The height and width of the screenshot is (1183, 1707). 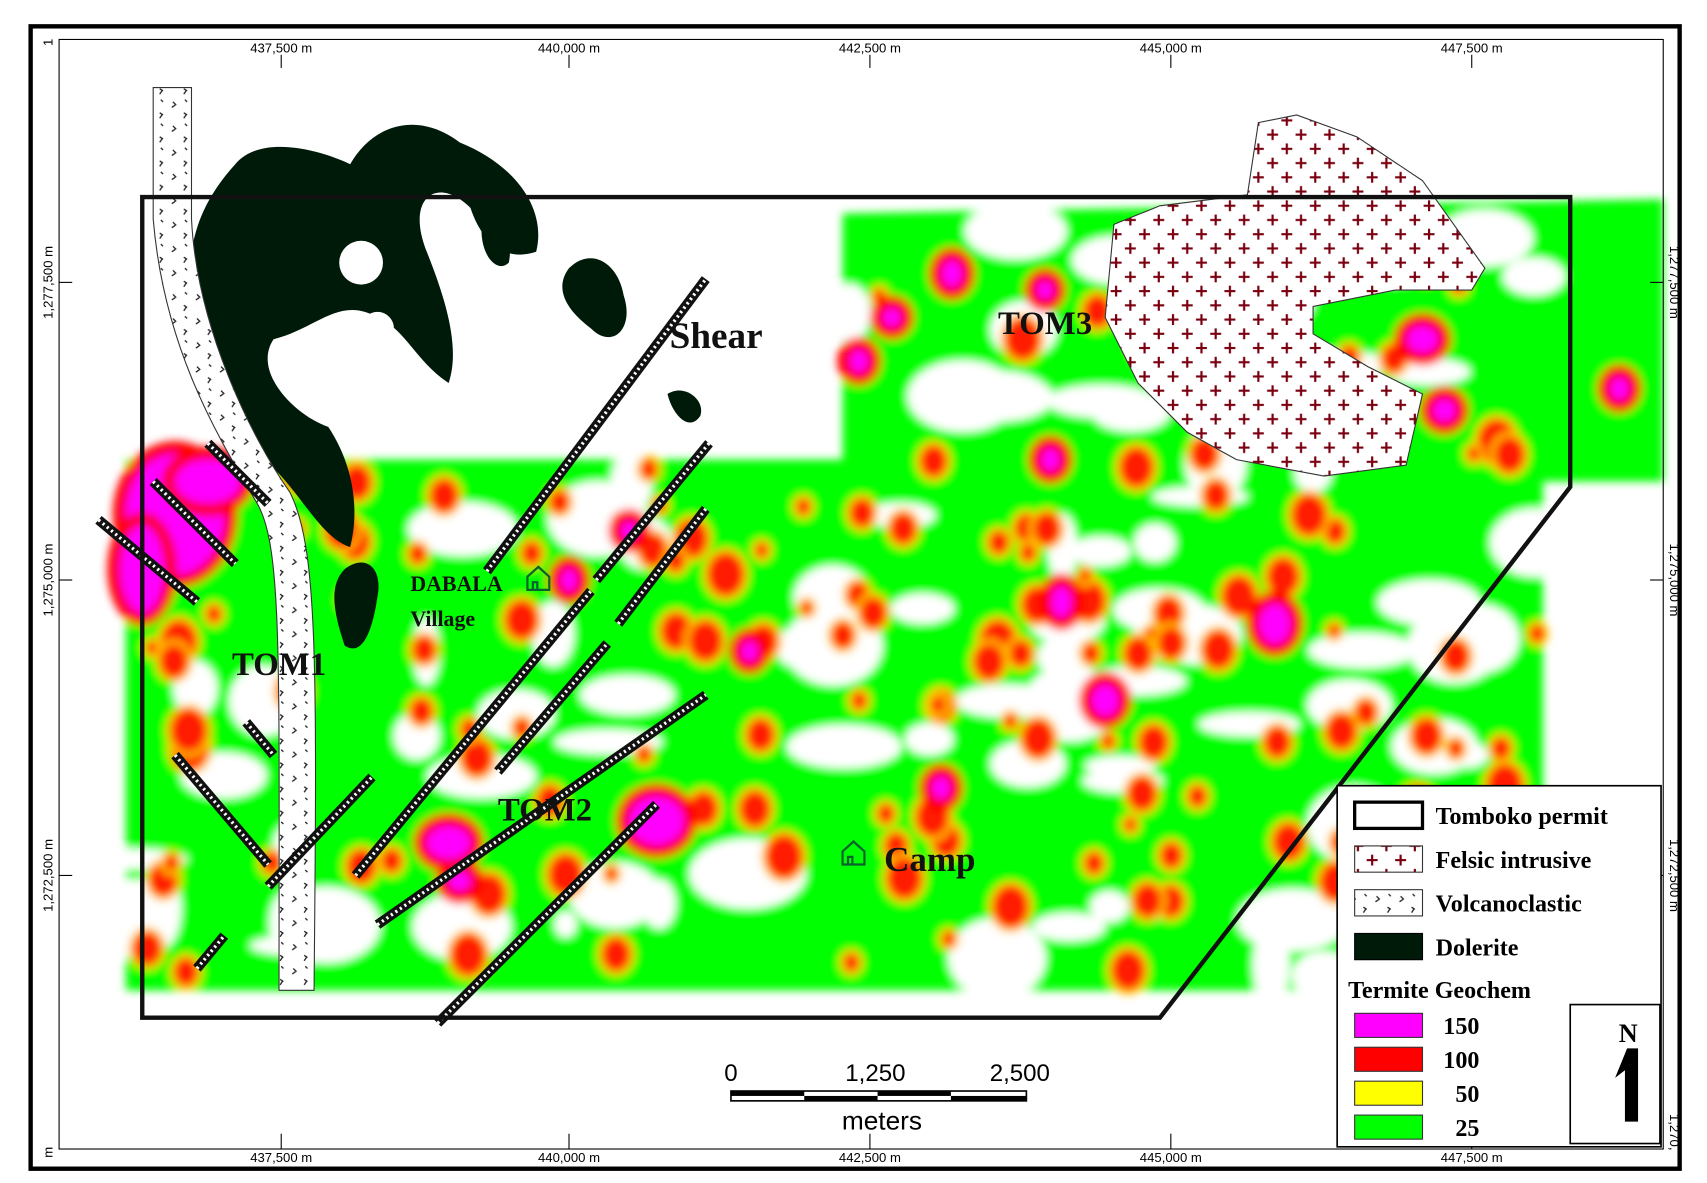 What do you see at coordinates (1389, 815) in the screenshot?
I see `legend-swatch` at bounding box center [1389, 815].